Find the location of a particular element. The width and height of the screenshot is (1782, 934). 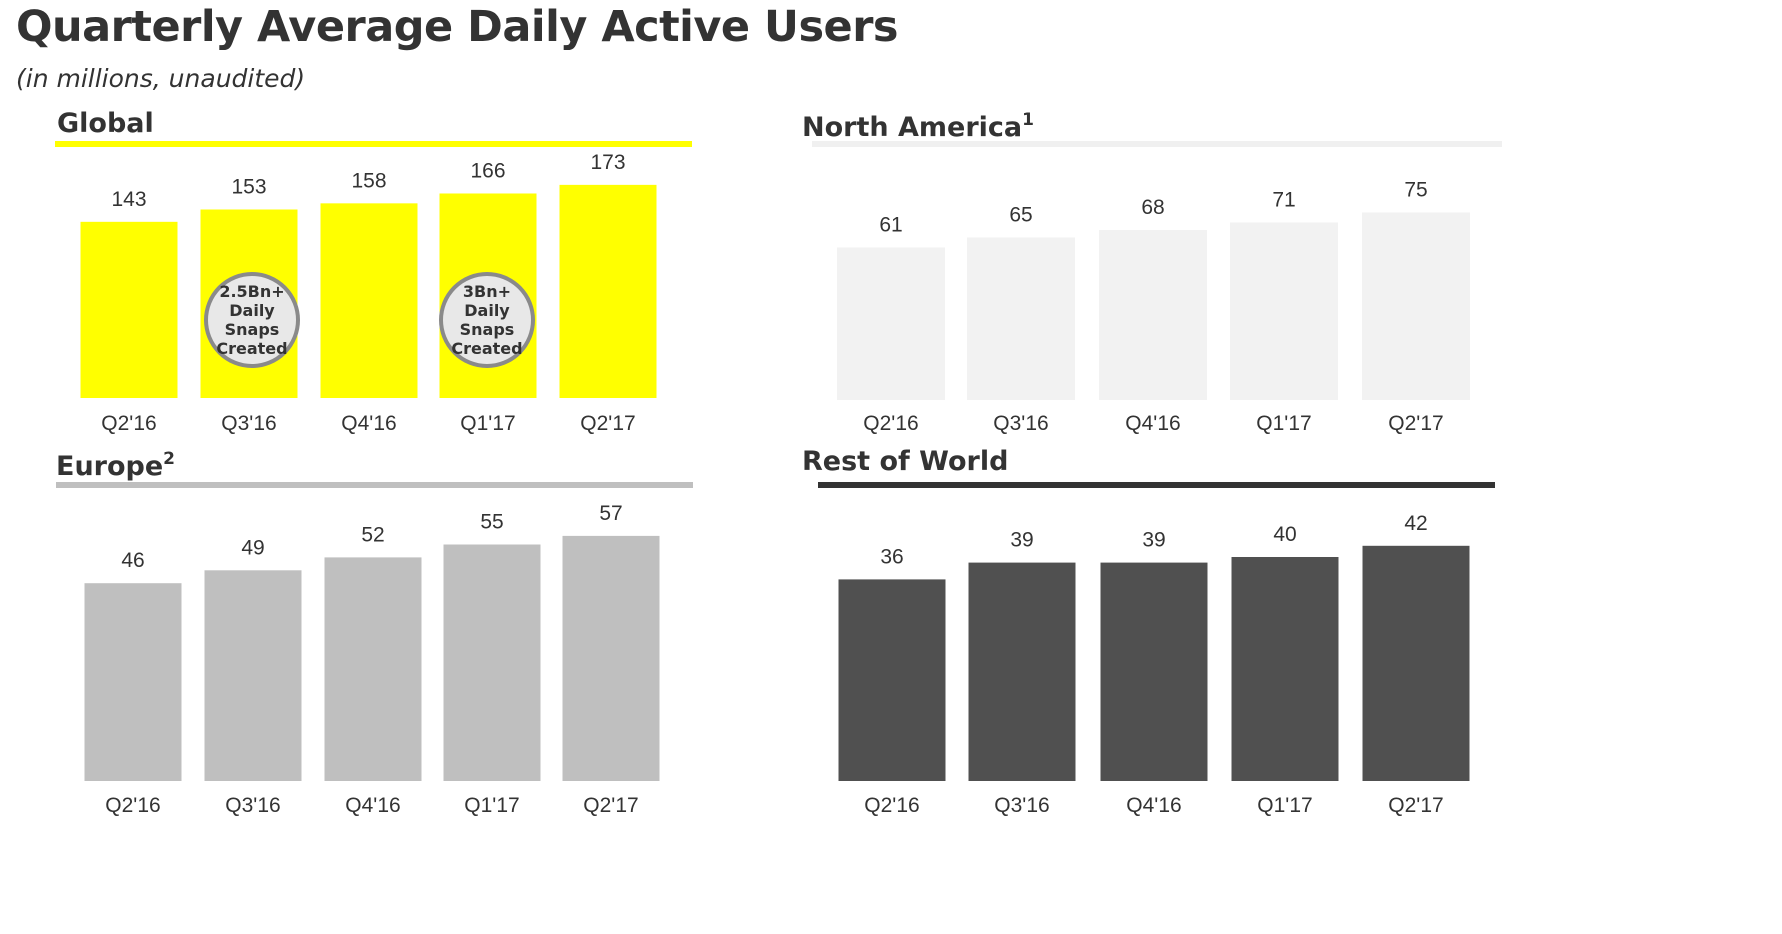

chart-north-america: 61 Q2'16 65 Q3'16 68 Q4'16 71 Q1'17 75 Q2'17 is located at coordinates (1153, 307).